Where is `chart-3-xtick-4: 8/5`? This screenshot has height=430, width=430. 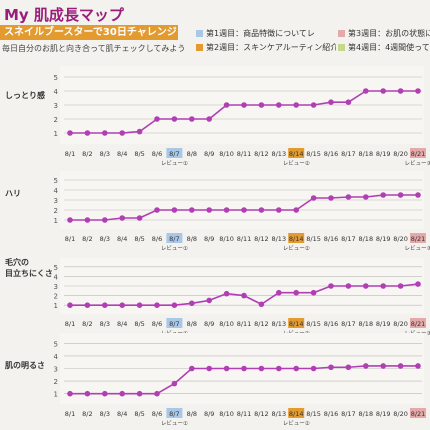
chart-3-xtick-4: 8/5 is located at coordinates (139, 414).